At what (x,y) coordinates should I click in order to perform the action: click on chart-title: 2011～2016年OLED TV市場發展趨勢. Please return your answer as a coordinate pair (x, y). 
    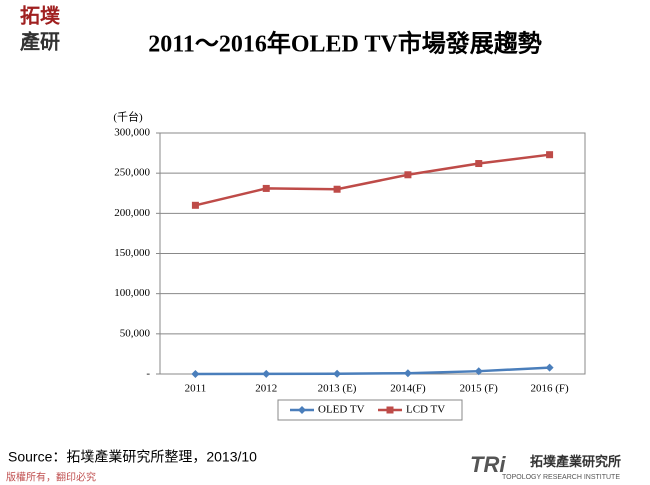
    Looking at the image, I should click on (345, 44).